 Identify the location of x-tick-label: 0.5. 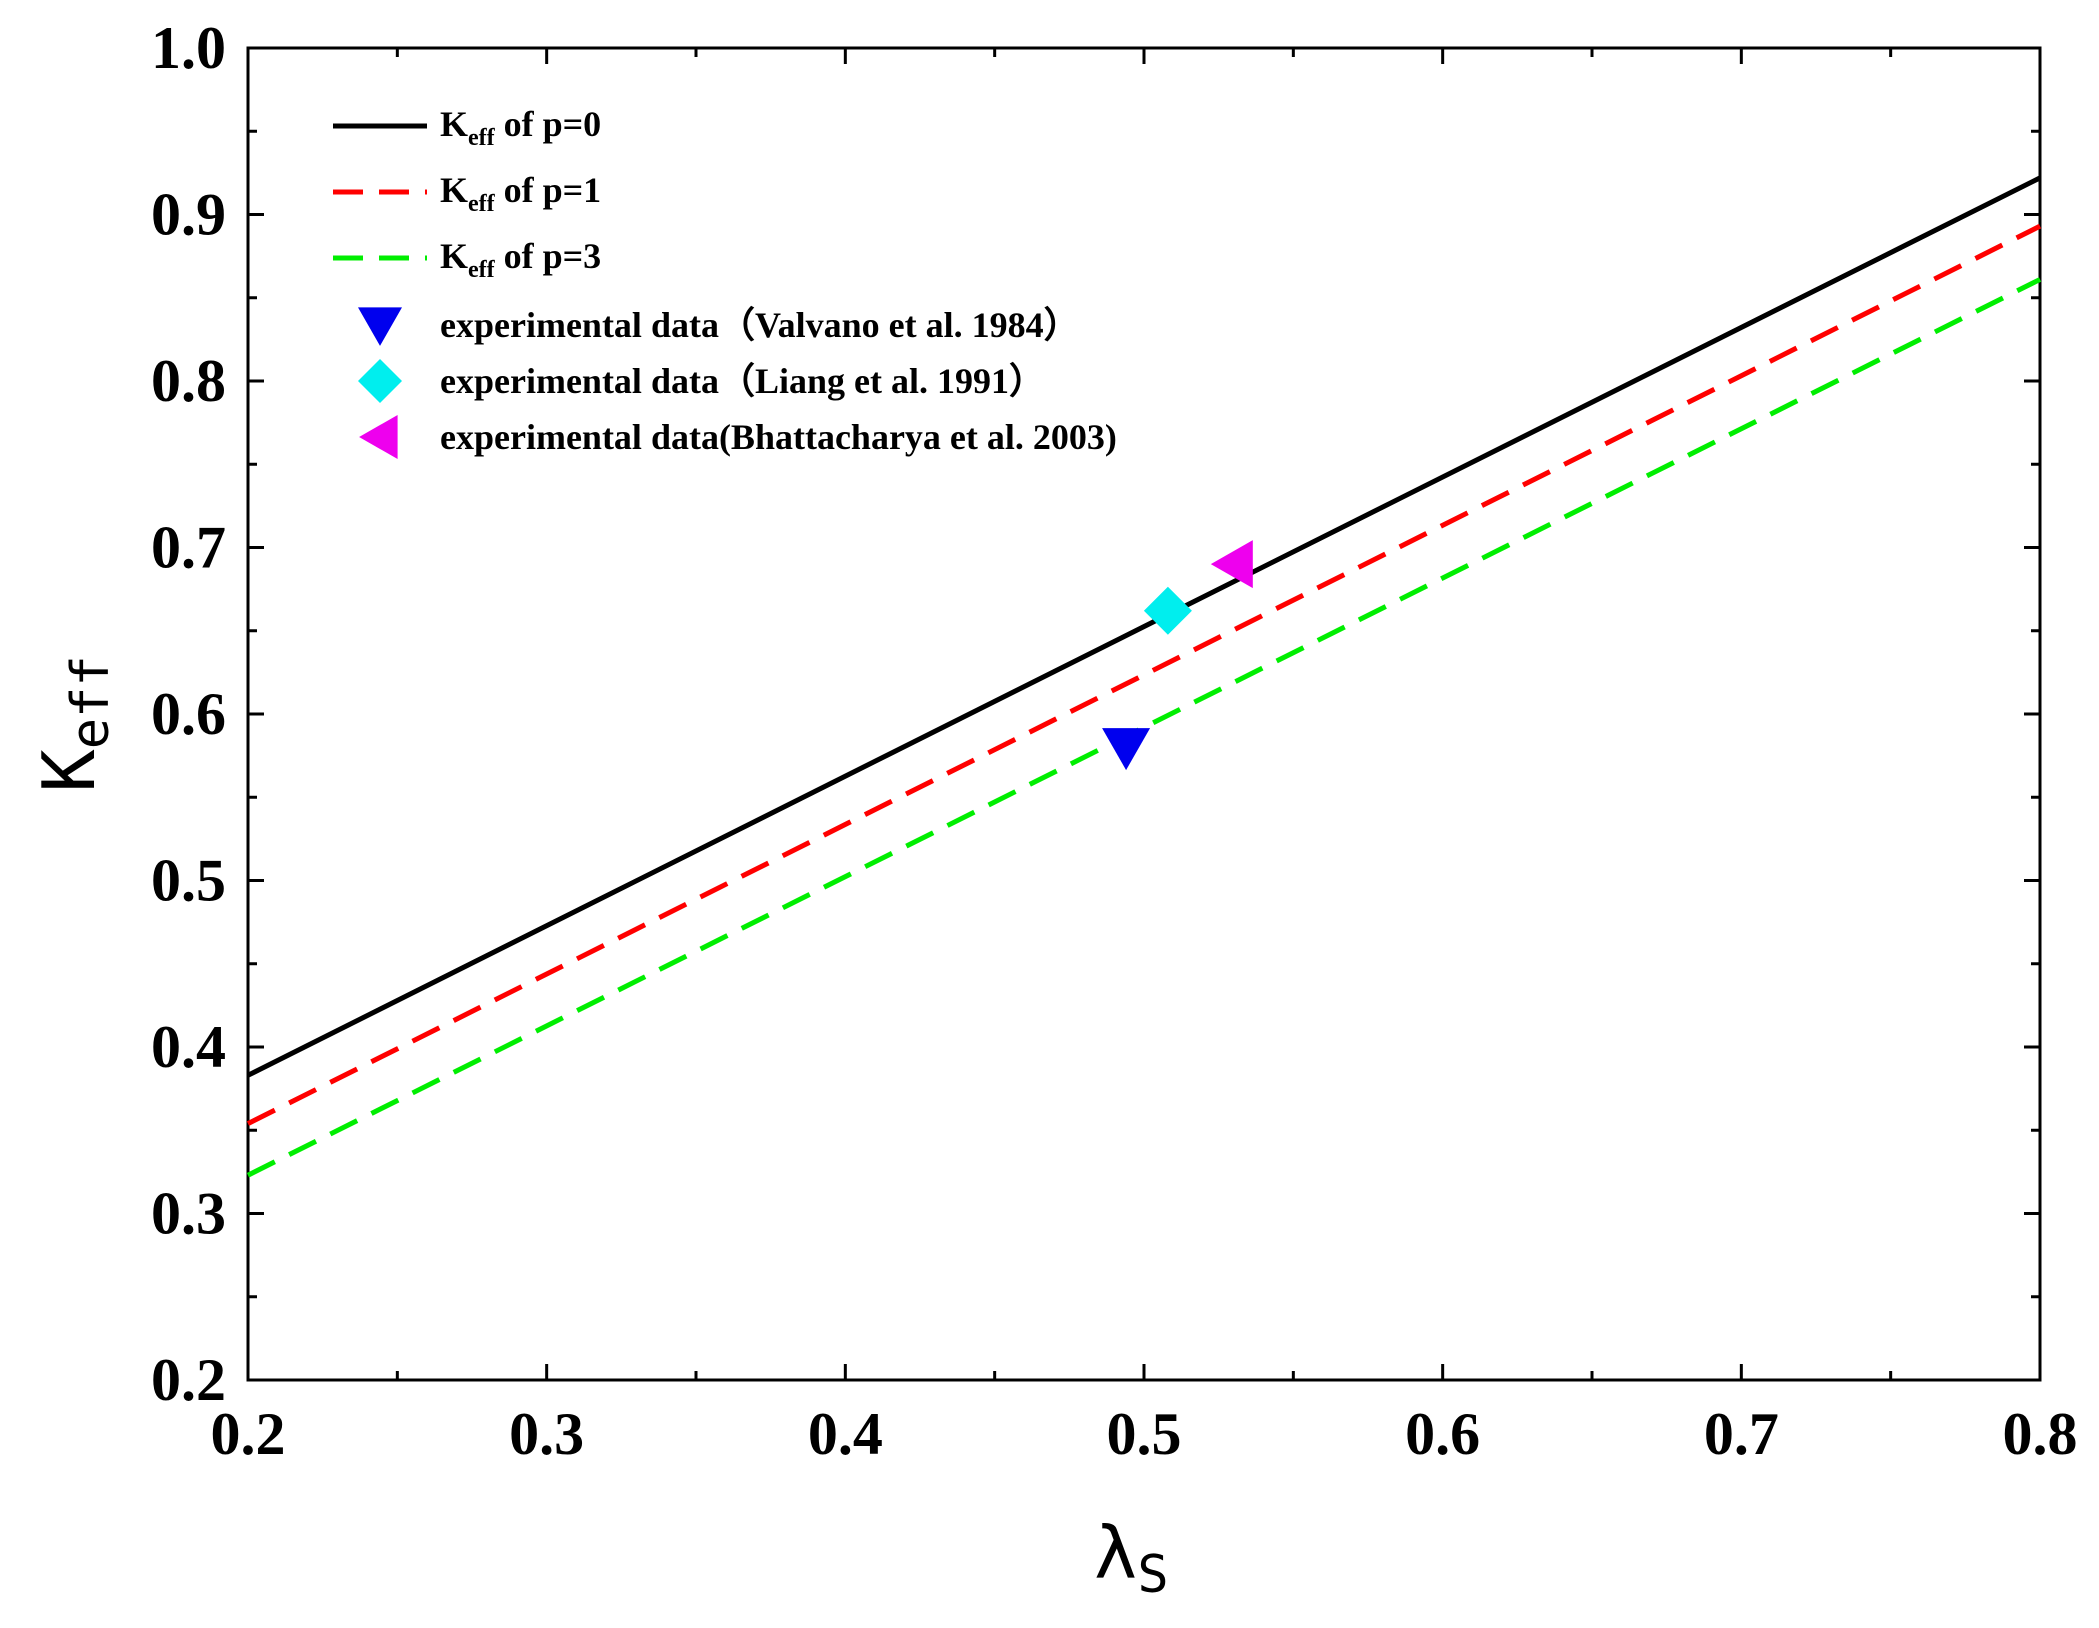
(1144, 1434).